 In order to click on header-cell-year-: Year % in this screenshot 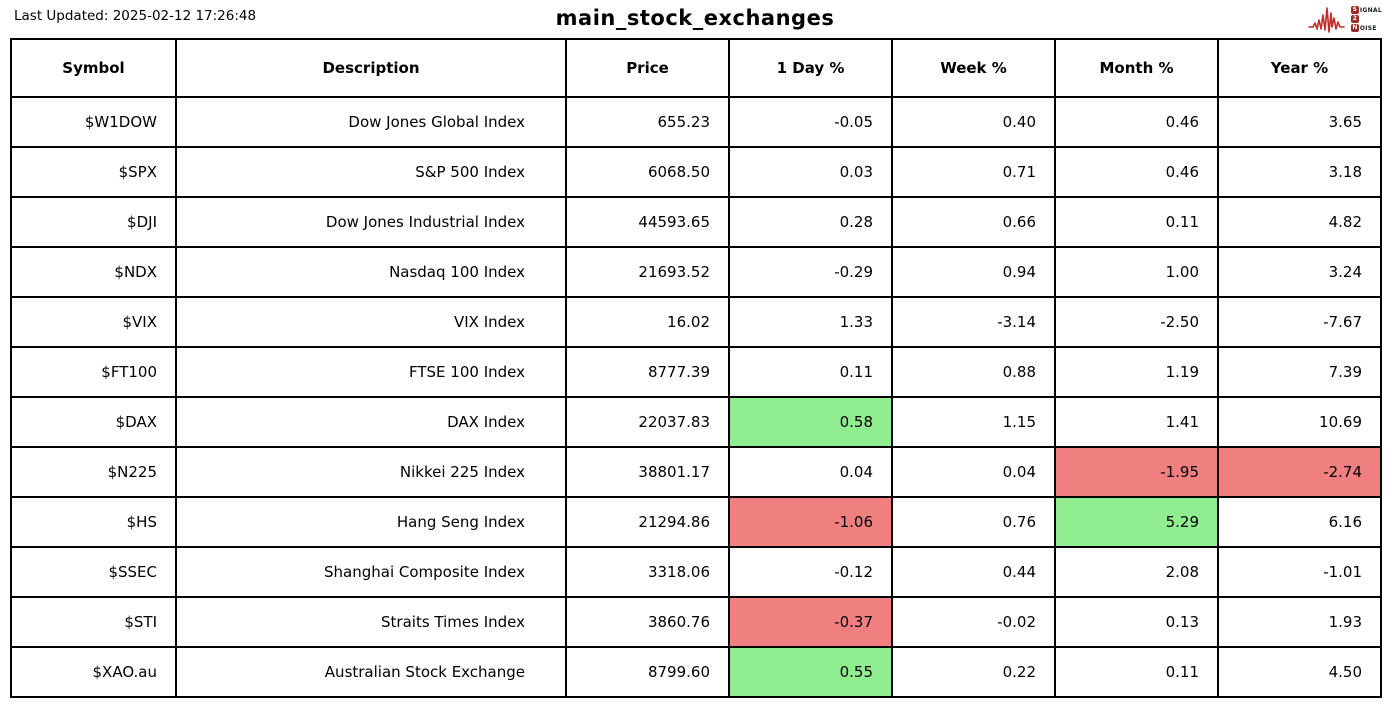, I will do `click(1299, 68)`.